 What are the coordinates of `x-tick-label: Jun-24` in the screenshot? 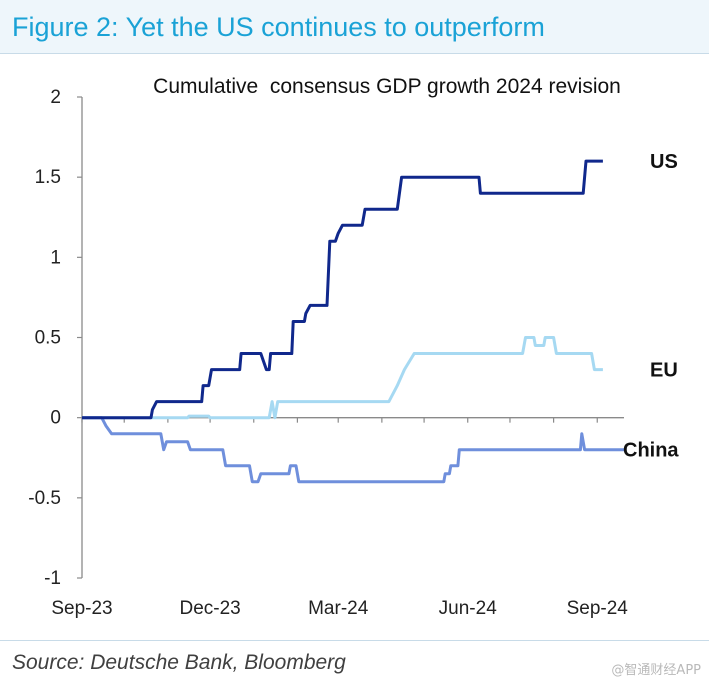 It's located at (468, 608).